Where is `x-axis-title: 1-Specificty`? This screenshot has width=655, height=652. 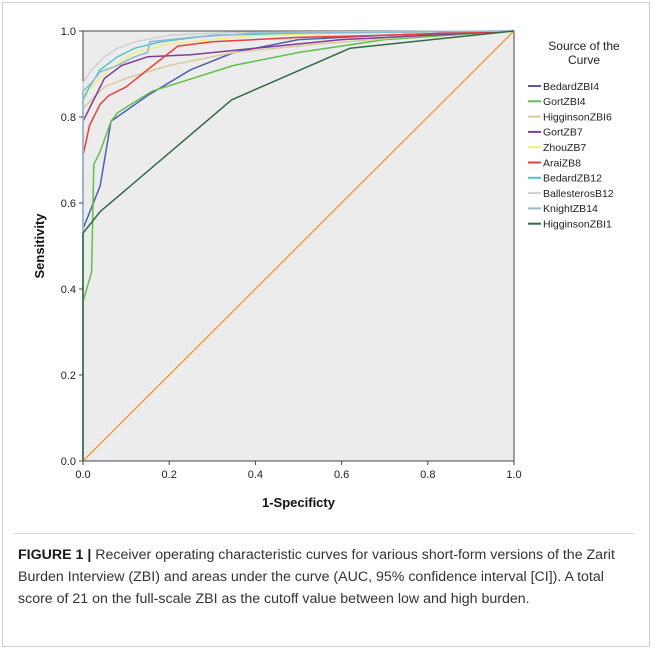 x-axis-title: 1-Specificty is located at coordinates (299, 502).